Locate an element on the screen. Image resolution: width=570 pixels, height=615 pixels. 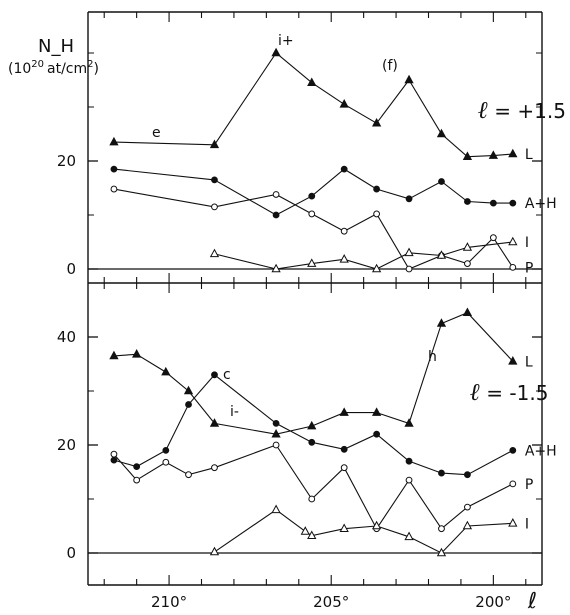
latitude-label-top: ℓ = +1.5 is located at coordinates (522, 109).